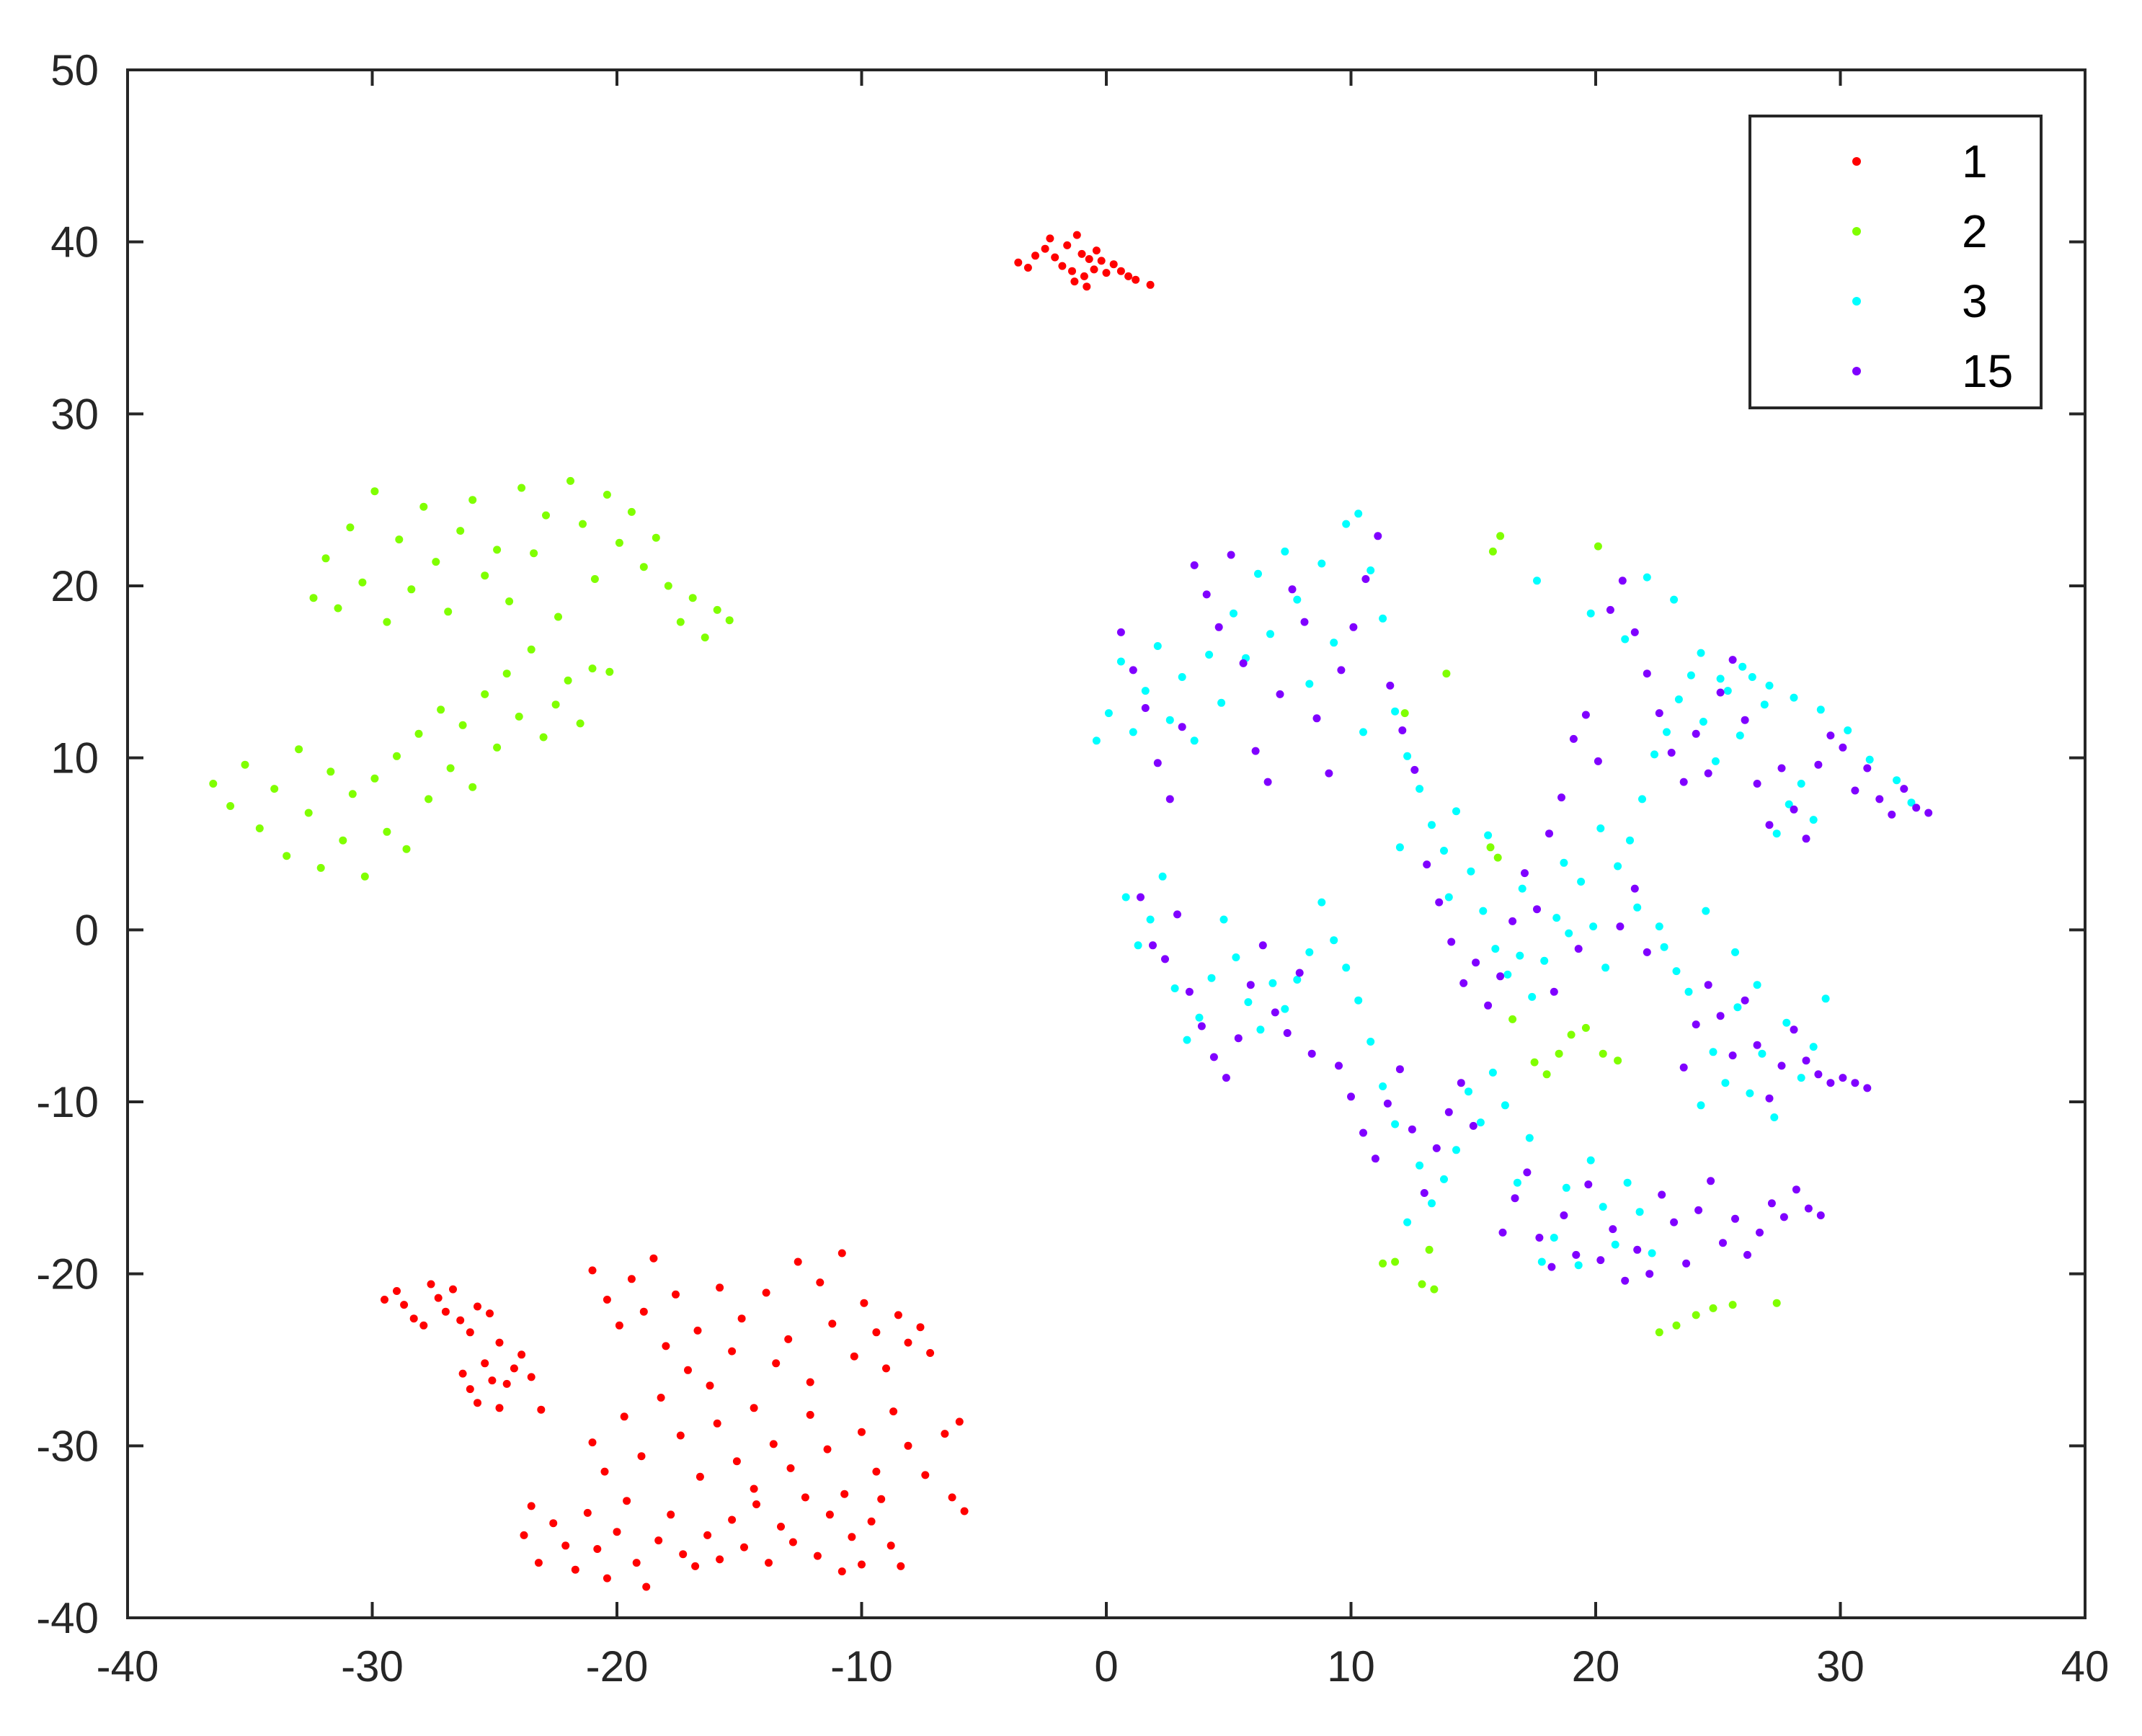  I want to click on legend-label-3: 3, so click(1975, 301).